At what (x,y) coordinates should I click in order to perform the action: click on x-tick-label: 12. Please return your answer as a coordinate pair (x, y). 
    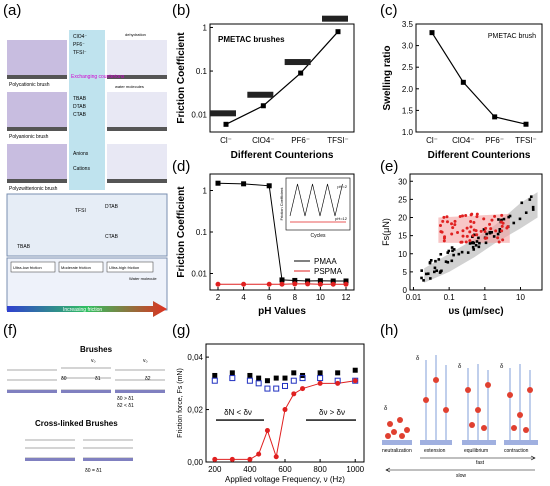
    Looking at the image, I should click on (346, 297).